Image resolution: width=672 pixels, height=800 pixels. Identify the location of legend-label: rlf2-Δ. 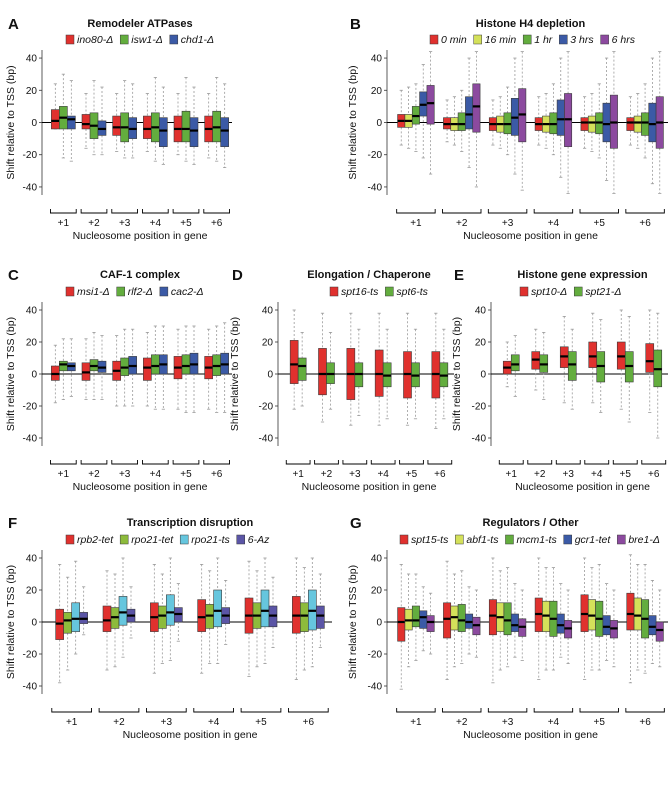
(140, 292).